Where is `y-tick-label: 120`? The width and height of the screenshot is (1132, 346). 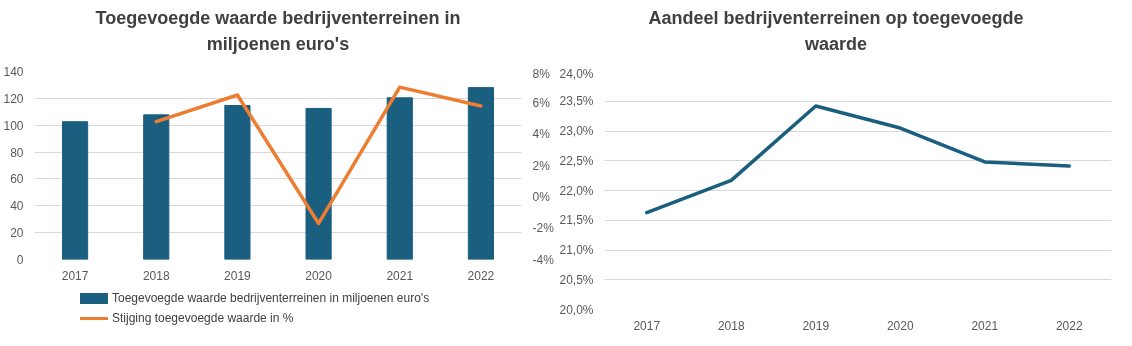 y-tick-label: 120 is located at coordinates (13, 98).